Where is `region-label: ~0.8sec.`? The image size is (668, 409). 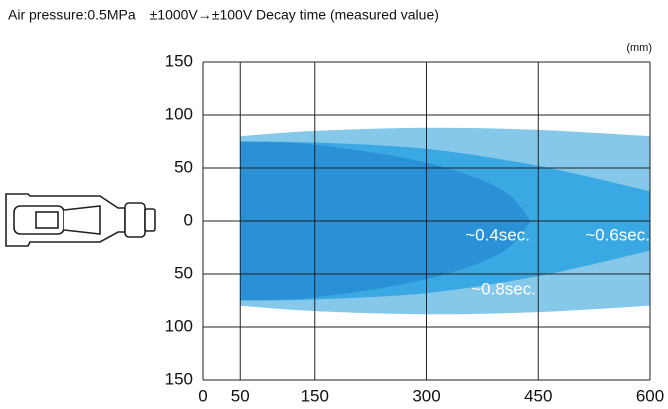 region-label: ~0.8sec. is located at coordinates (503, 288).